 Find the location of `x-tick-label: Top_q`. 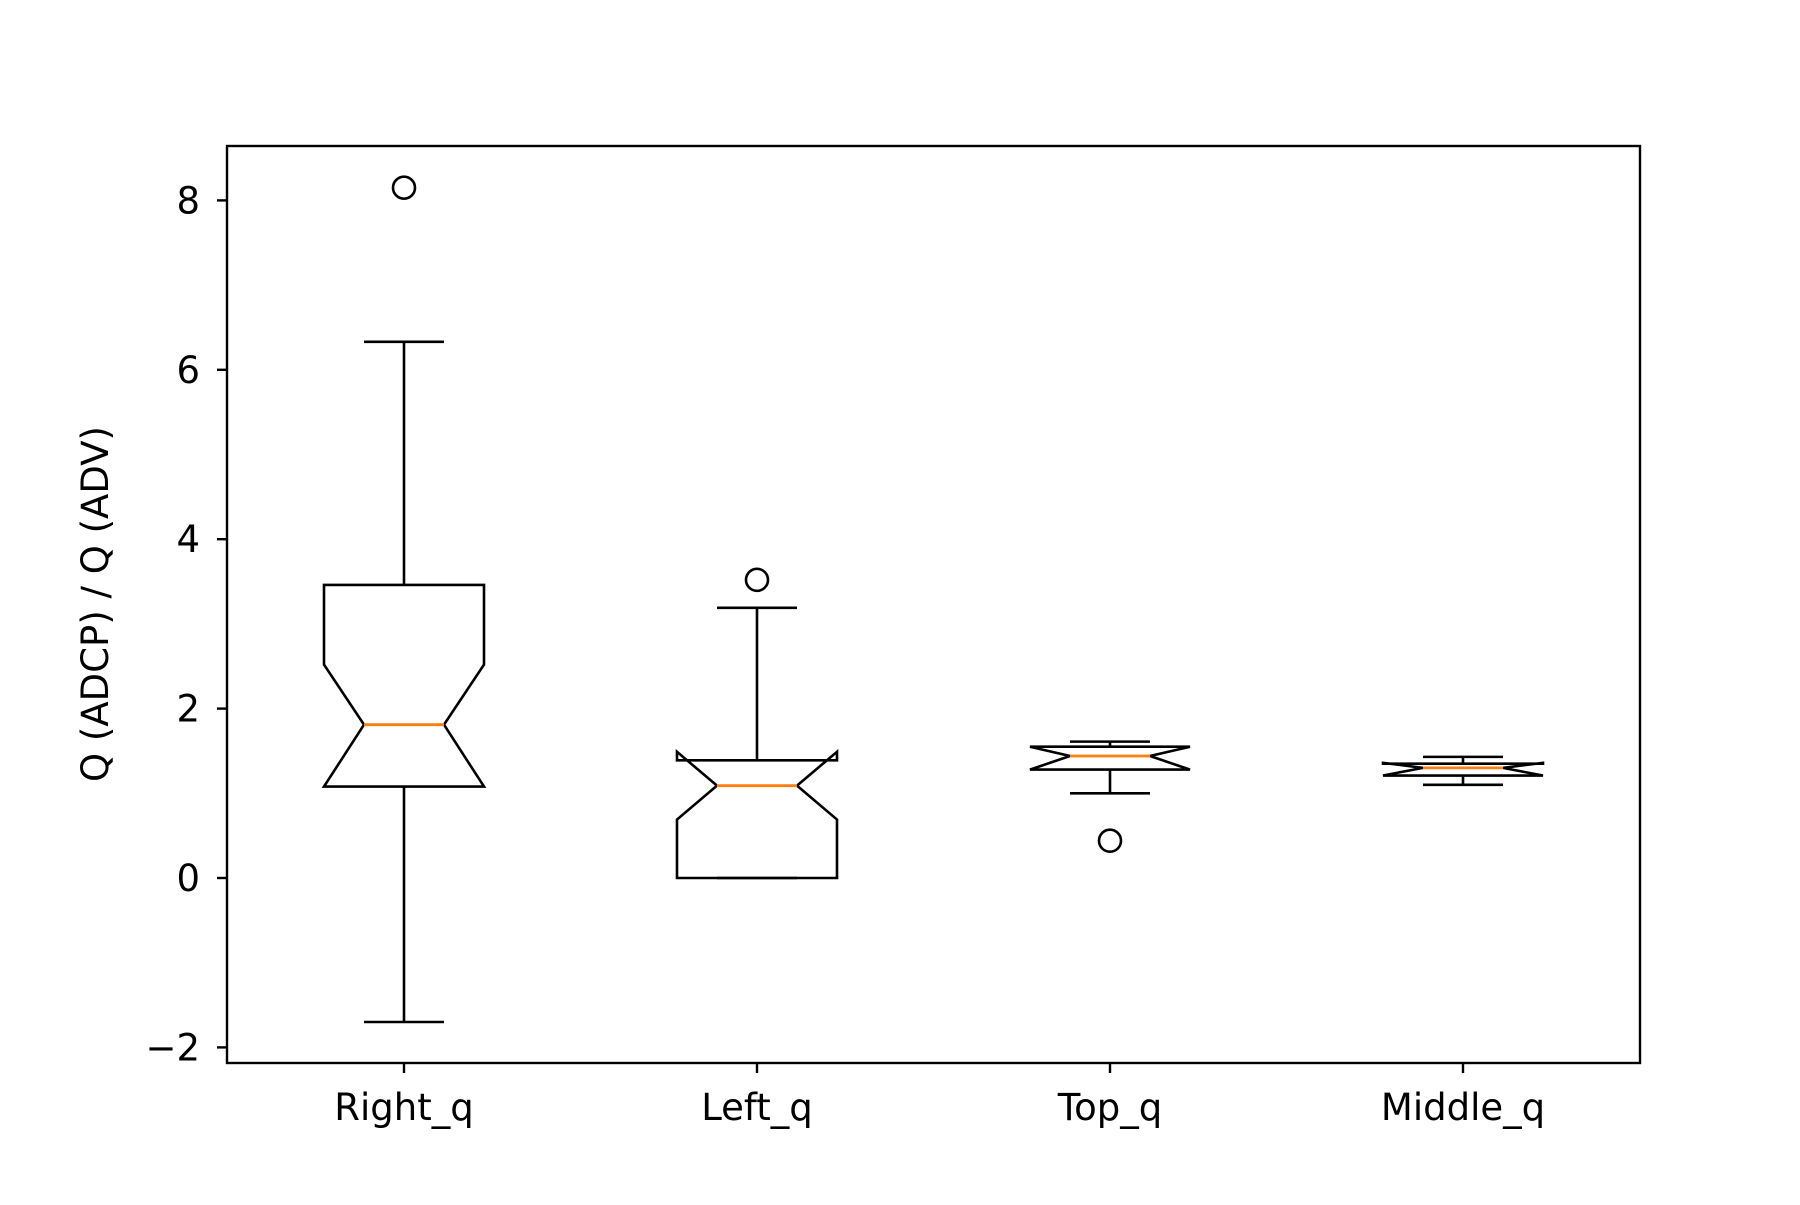

x-tick-label: Top_q is located at coordinates (1109, 1107).